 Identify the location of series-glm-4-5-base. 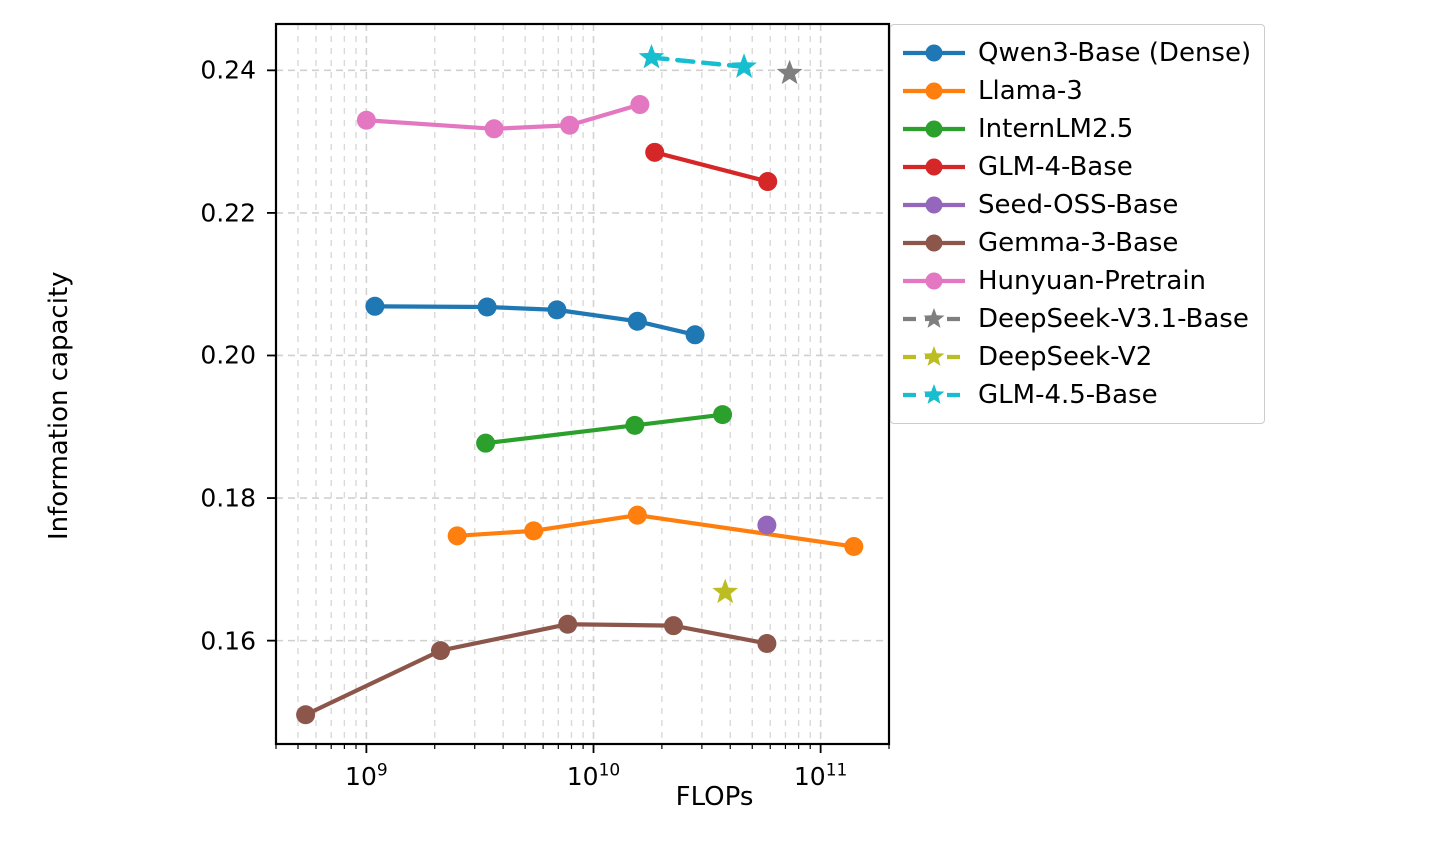
(697, 61).